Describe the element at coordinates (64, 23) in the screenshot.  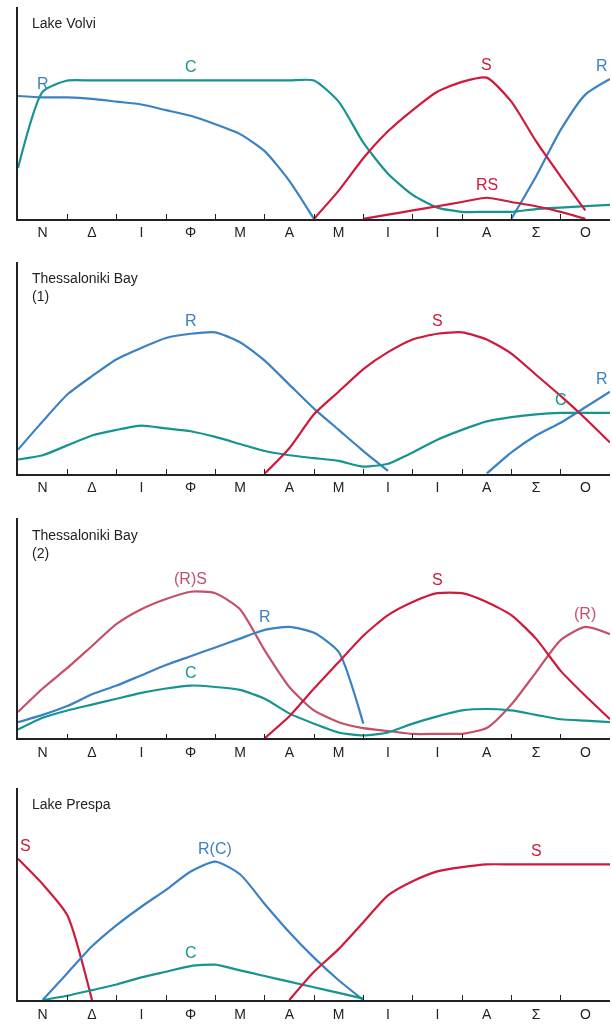
I see `chart-title: Lake Volvi` at that location.